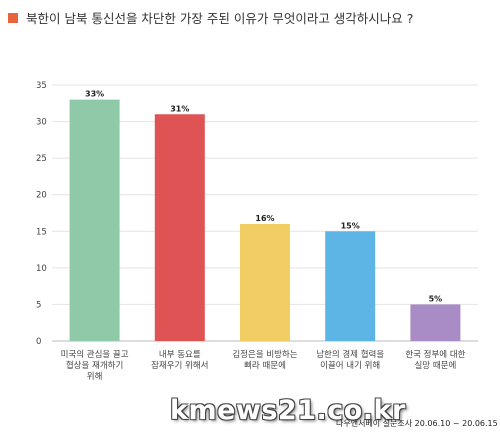 Image resolution: width=500 pixels, height=436 pixels. Describe the element at coordinates (220, 18) in the screenshot. I see `chart-title: 북한이 남북 통신선을 차단한 가장 주된 이유가 무엇이라고 생각하시나요 ?` at that location.